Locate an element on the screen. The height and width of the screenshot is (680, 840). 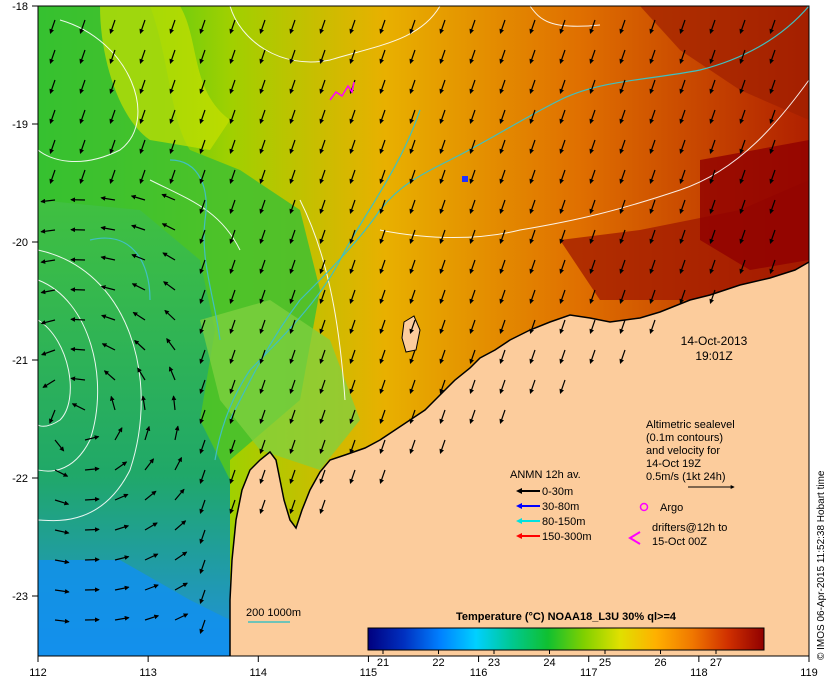
imos-credit: © IMOS 06-Apr-2015 11:52:38 Hobart time is located at coordinates (821, 565).